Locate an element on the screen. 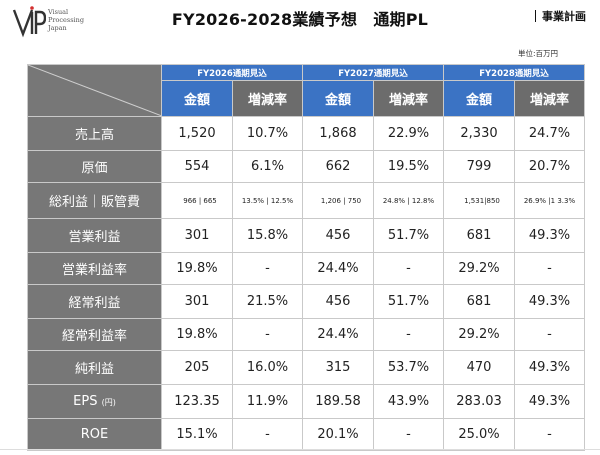 The width and height of the screenshot is (600, 455). row-header: 営業利益 is located at coordinates (94, 235).